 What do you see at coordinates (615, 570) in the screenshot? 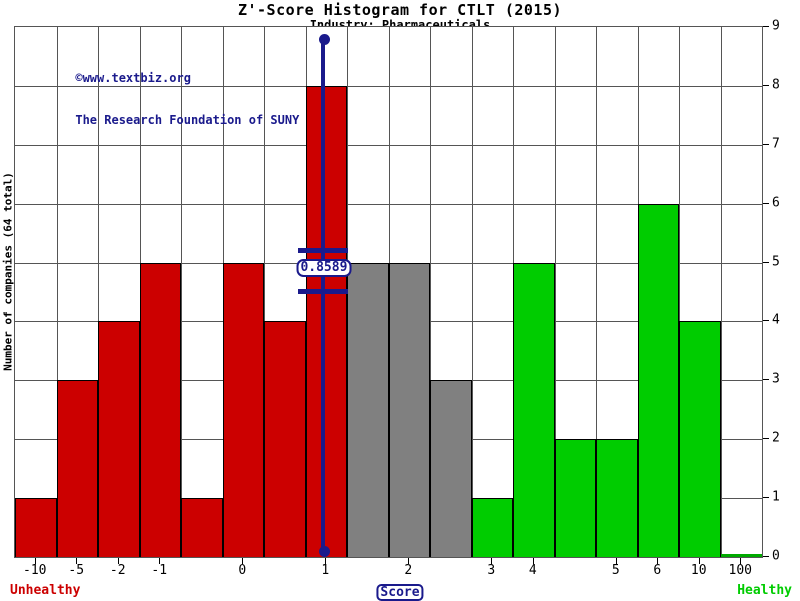
I see `x-axis-tick-label: 5` at bounding box center [615, 570].